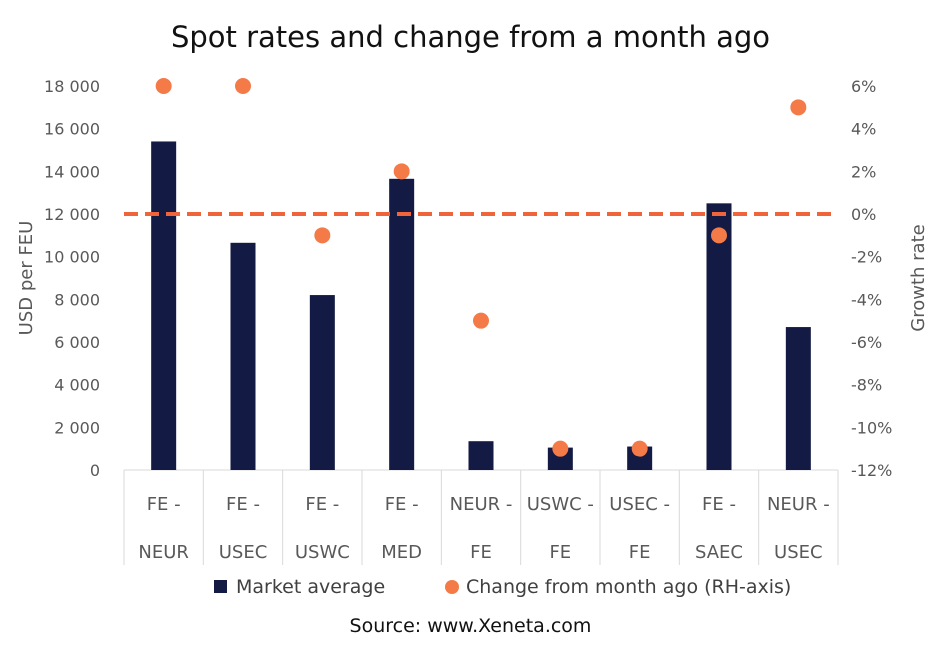 The width and height of the screenshot is (941, 647). What do you see at coordinates (322, 552) in the screenshot?
I see `category-label-line2: USWC` at bounding box center [322, 552].